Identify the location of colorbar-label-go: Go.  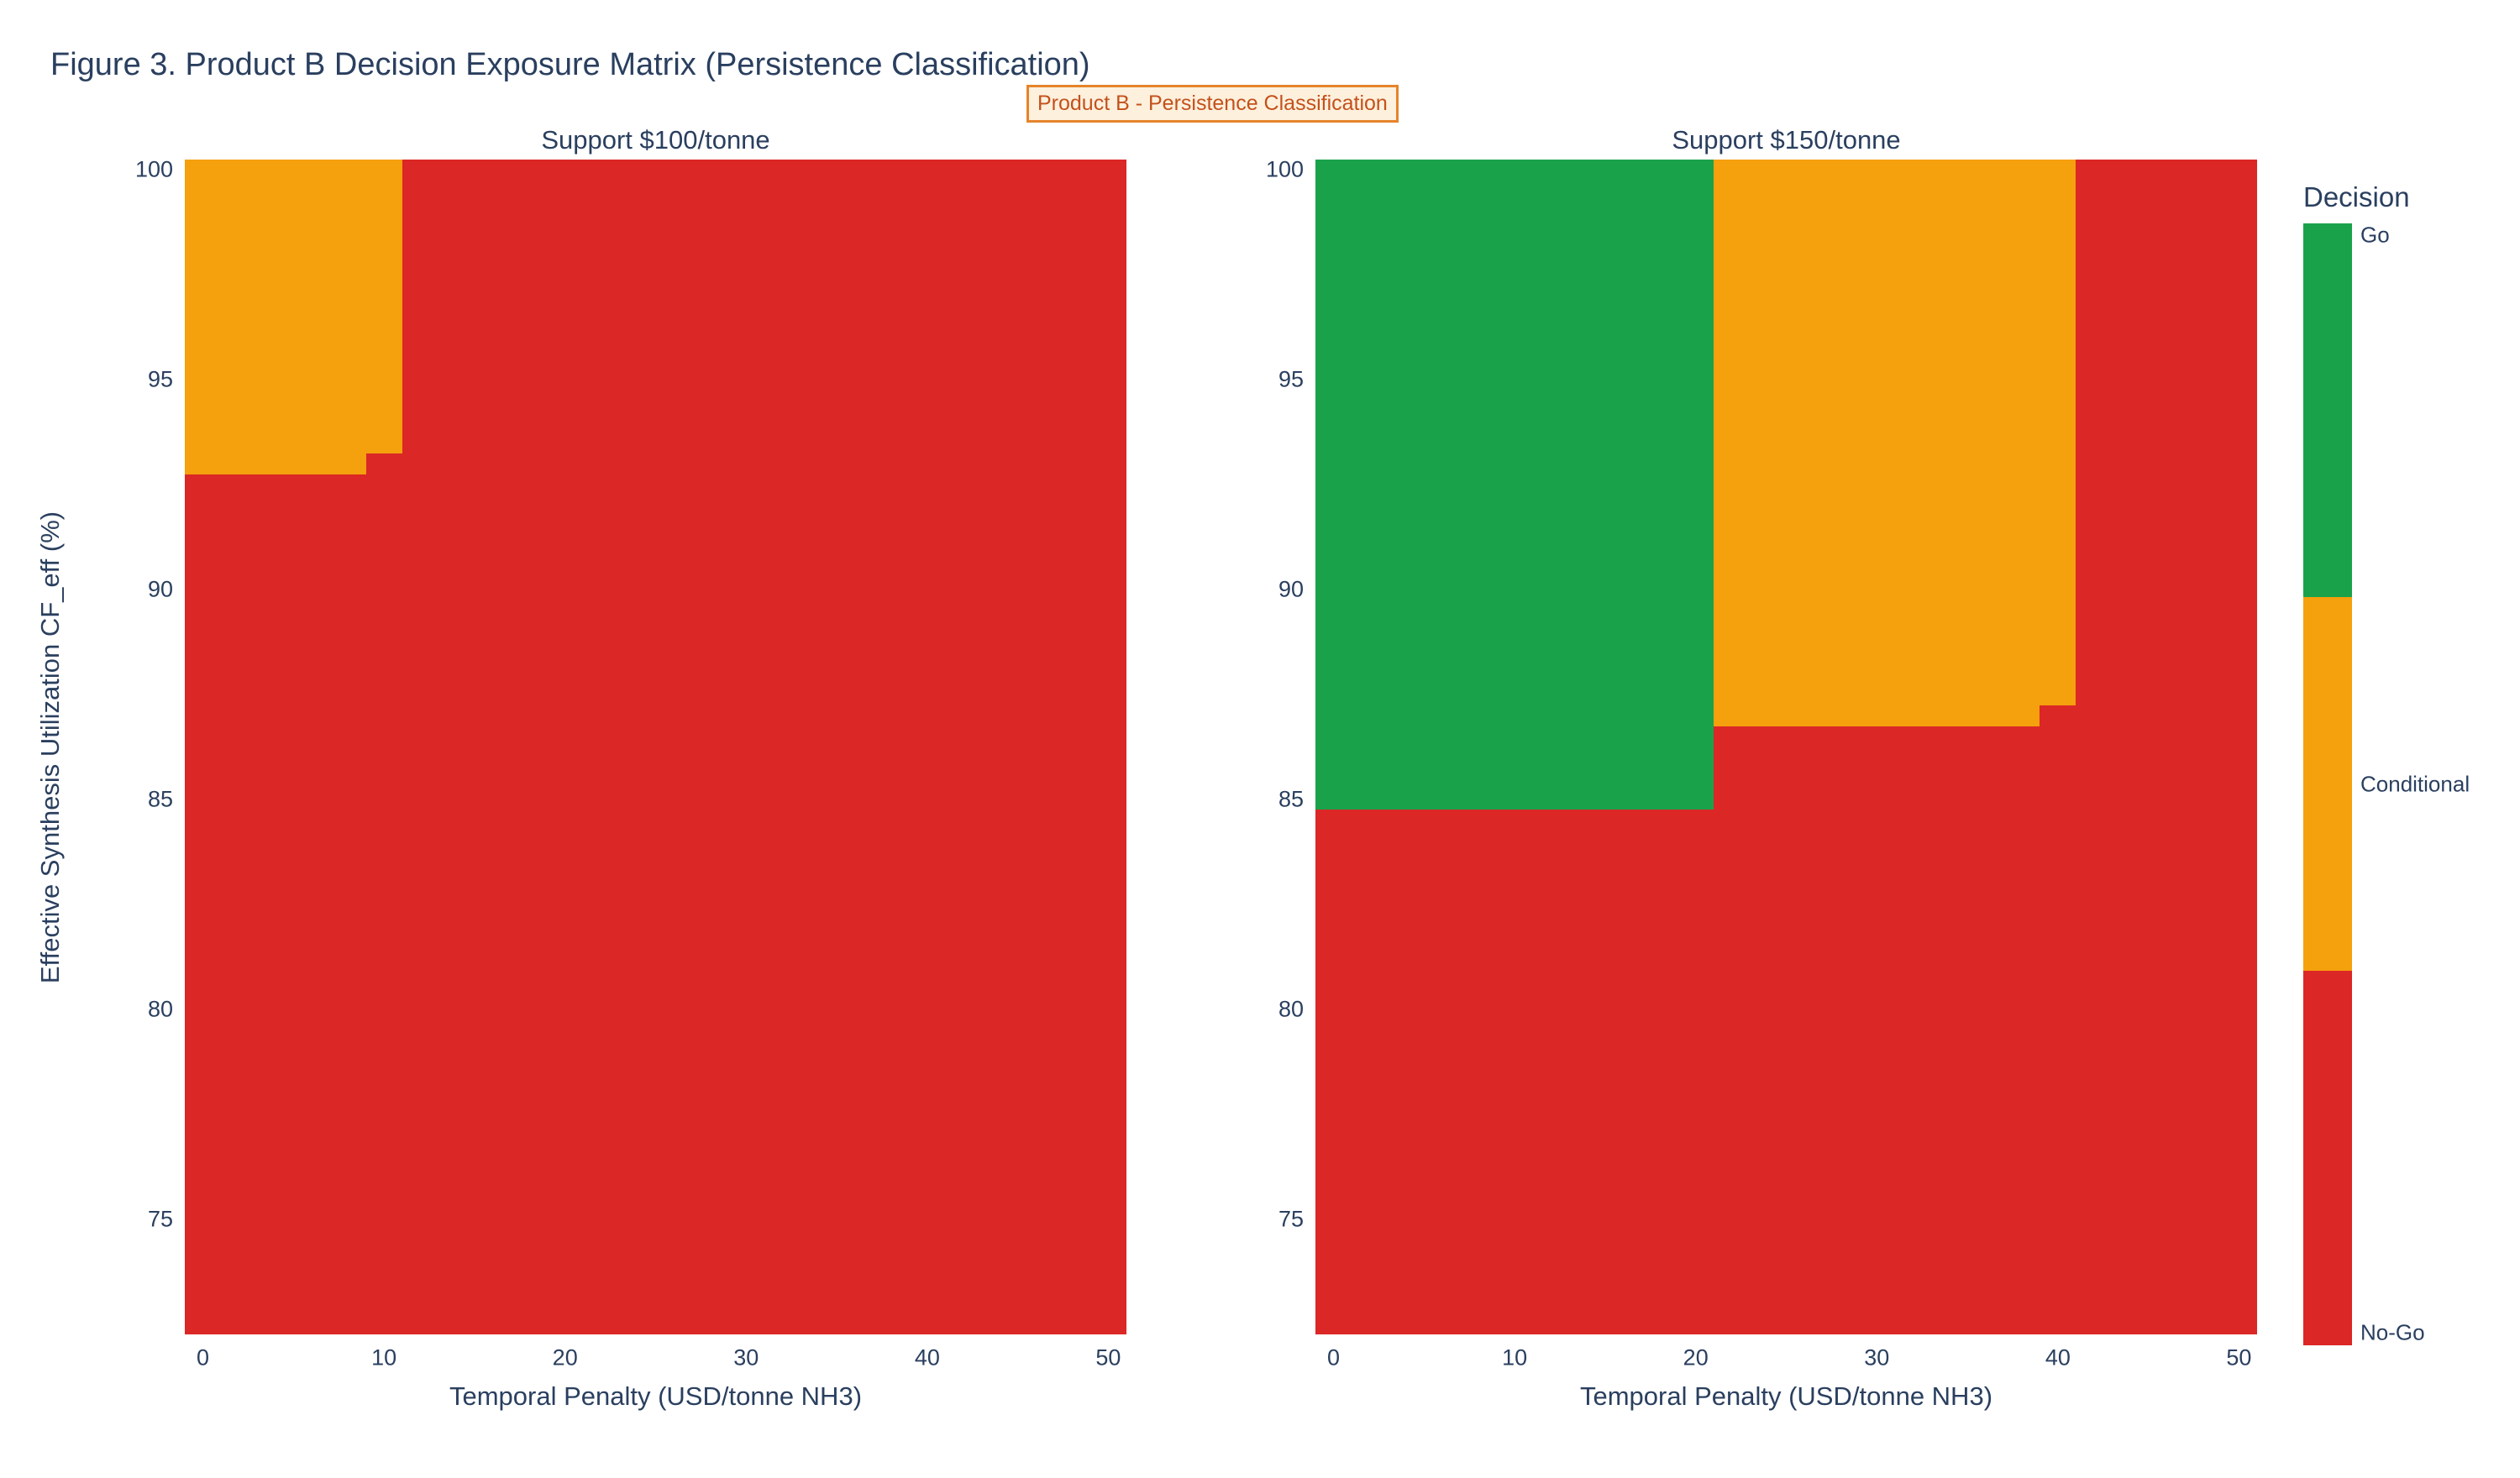
(2375, 235).